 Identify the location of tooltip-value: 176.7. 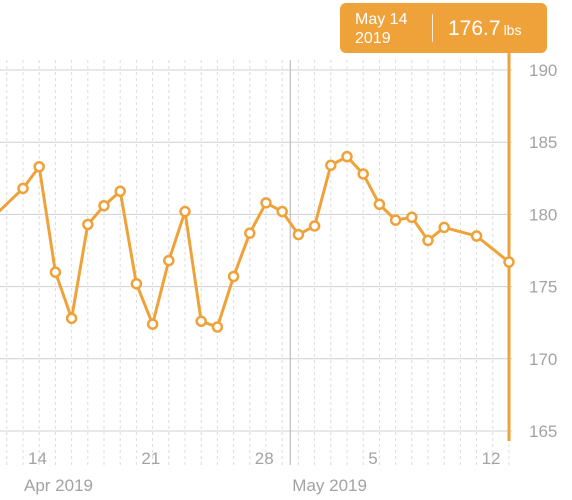
(474, 28).